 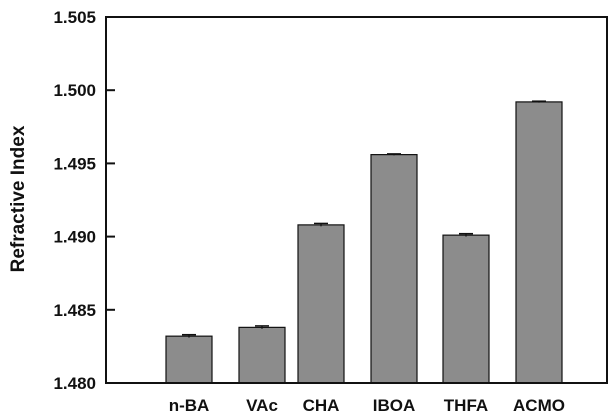 What do you see at coordinates (18, 198) in the screenshot?
I see `y-axis-title: Refractive Index` at bounding box center [18, 198].